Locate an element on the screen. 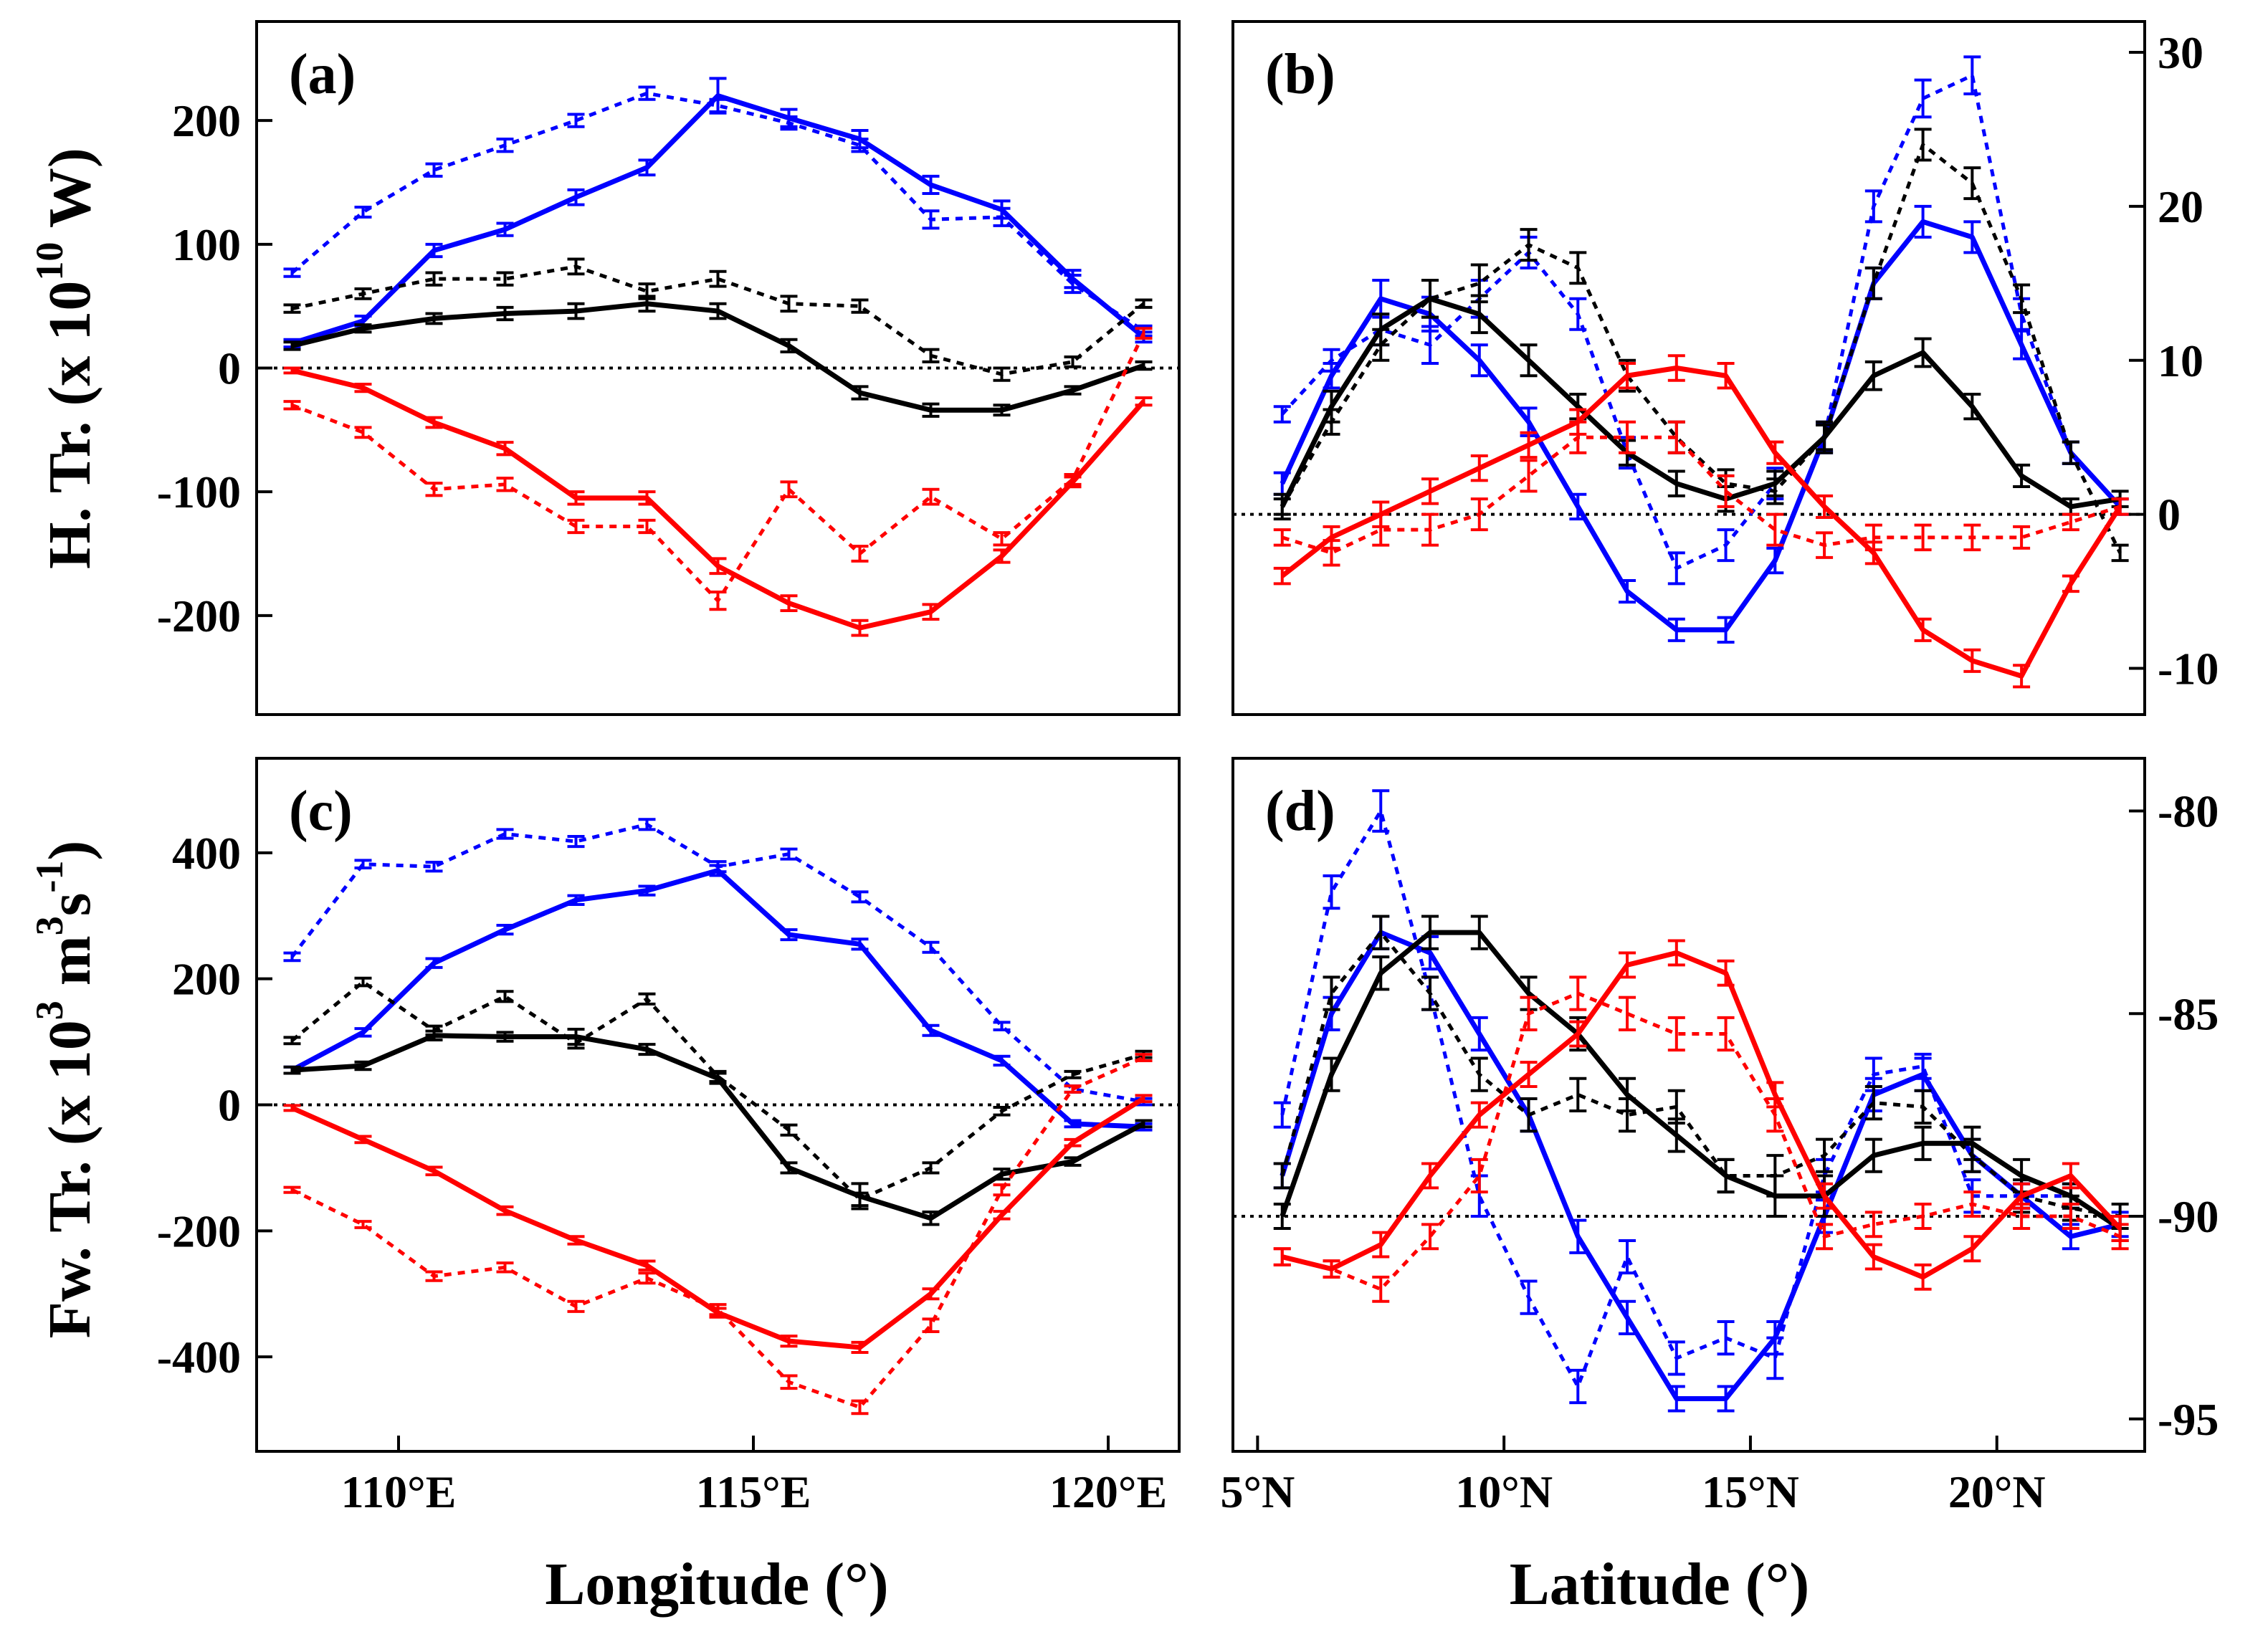 Image resolution: width=2268 pixels, height=1642 pixels. panel-label: (c) is located at coordinates (321, 812).